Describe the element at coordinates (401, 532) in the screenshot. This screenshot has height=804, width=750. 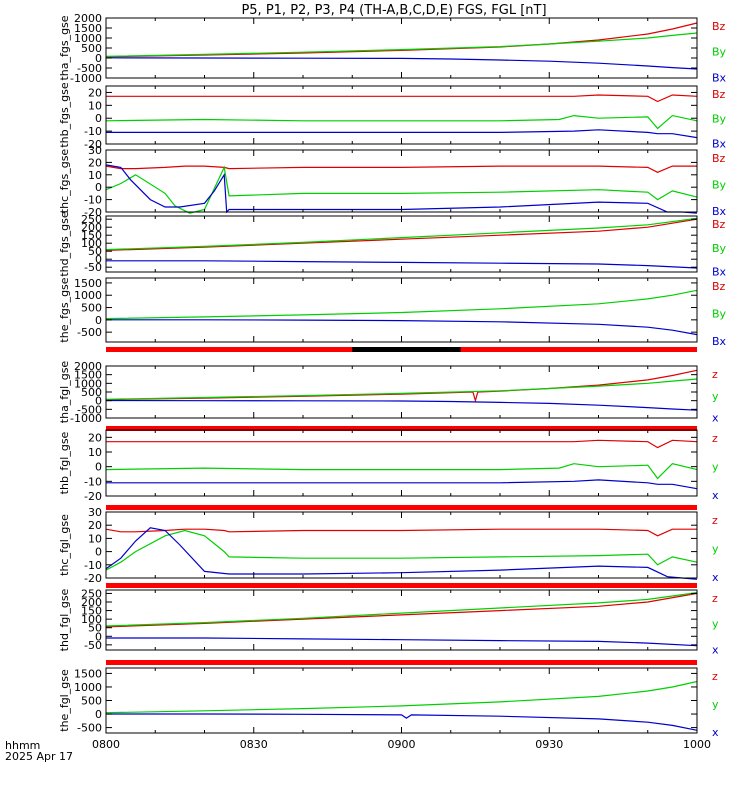
I see `series-line-z` at that location.